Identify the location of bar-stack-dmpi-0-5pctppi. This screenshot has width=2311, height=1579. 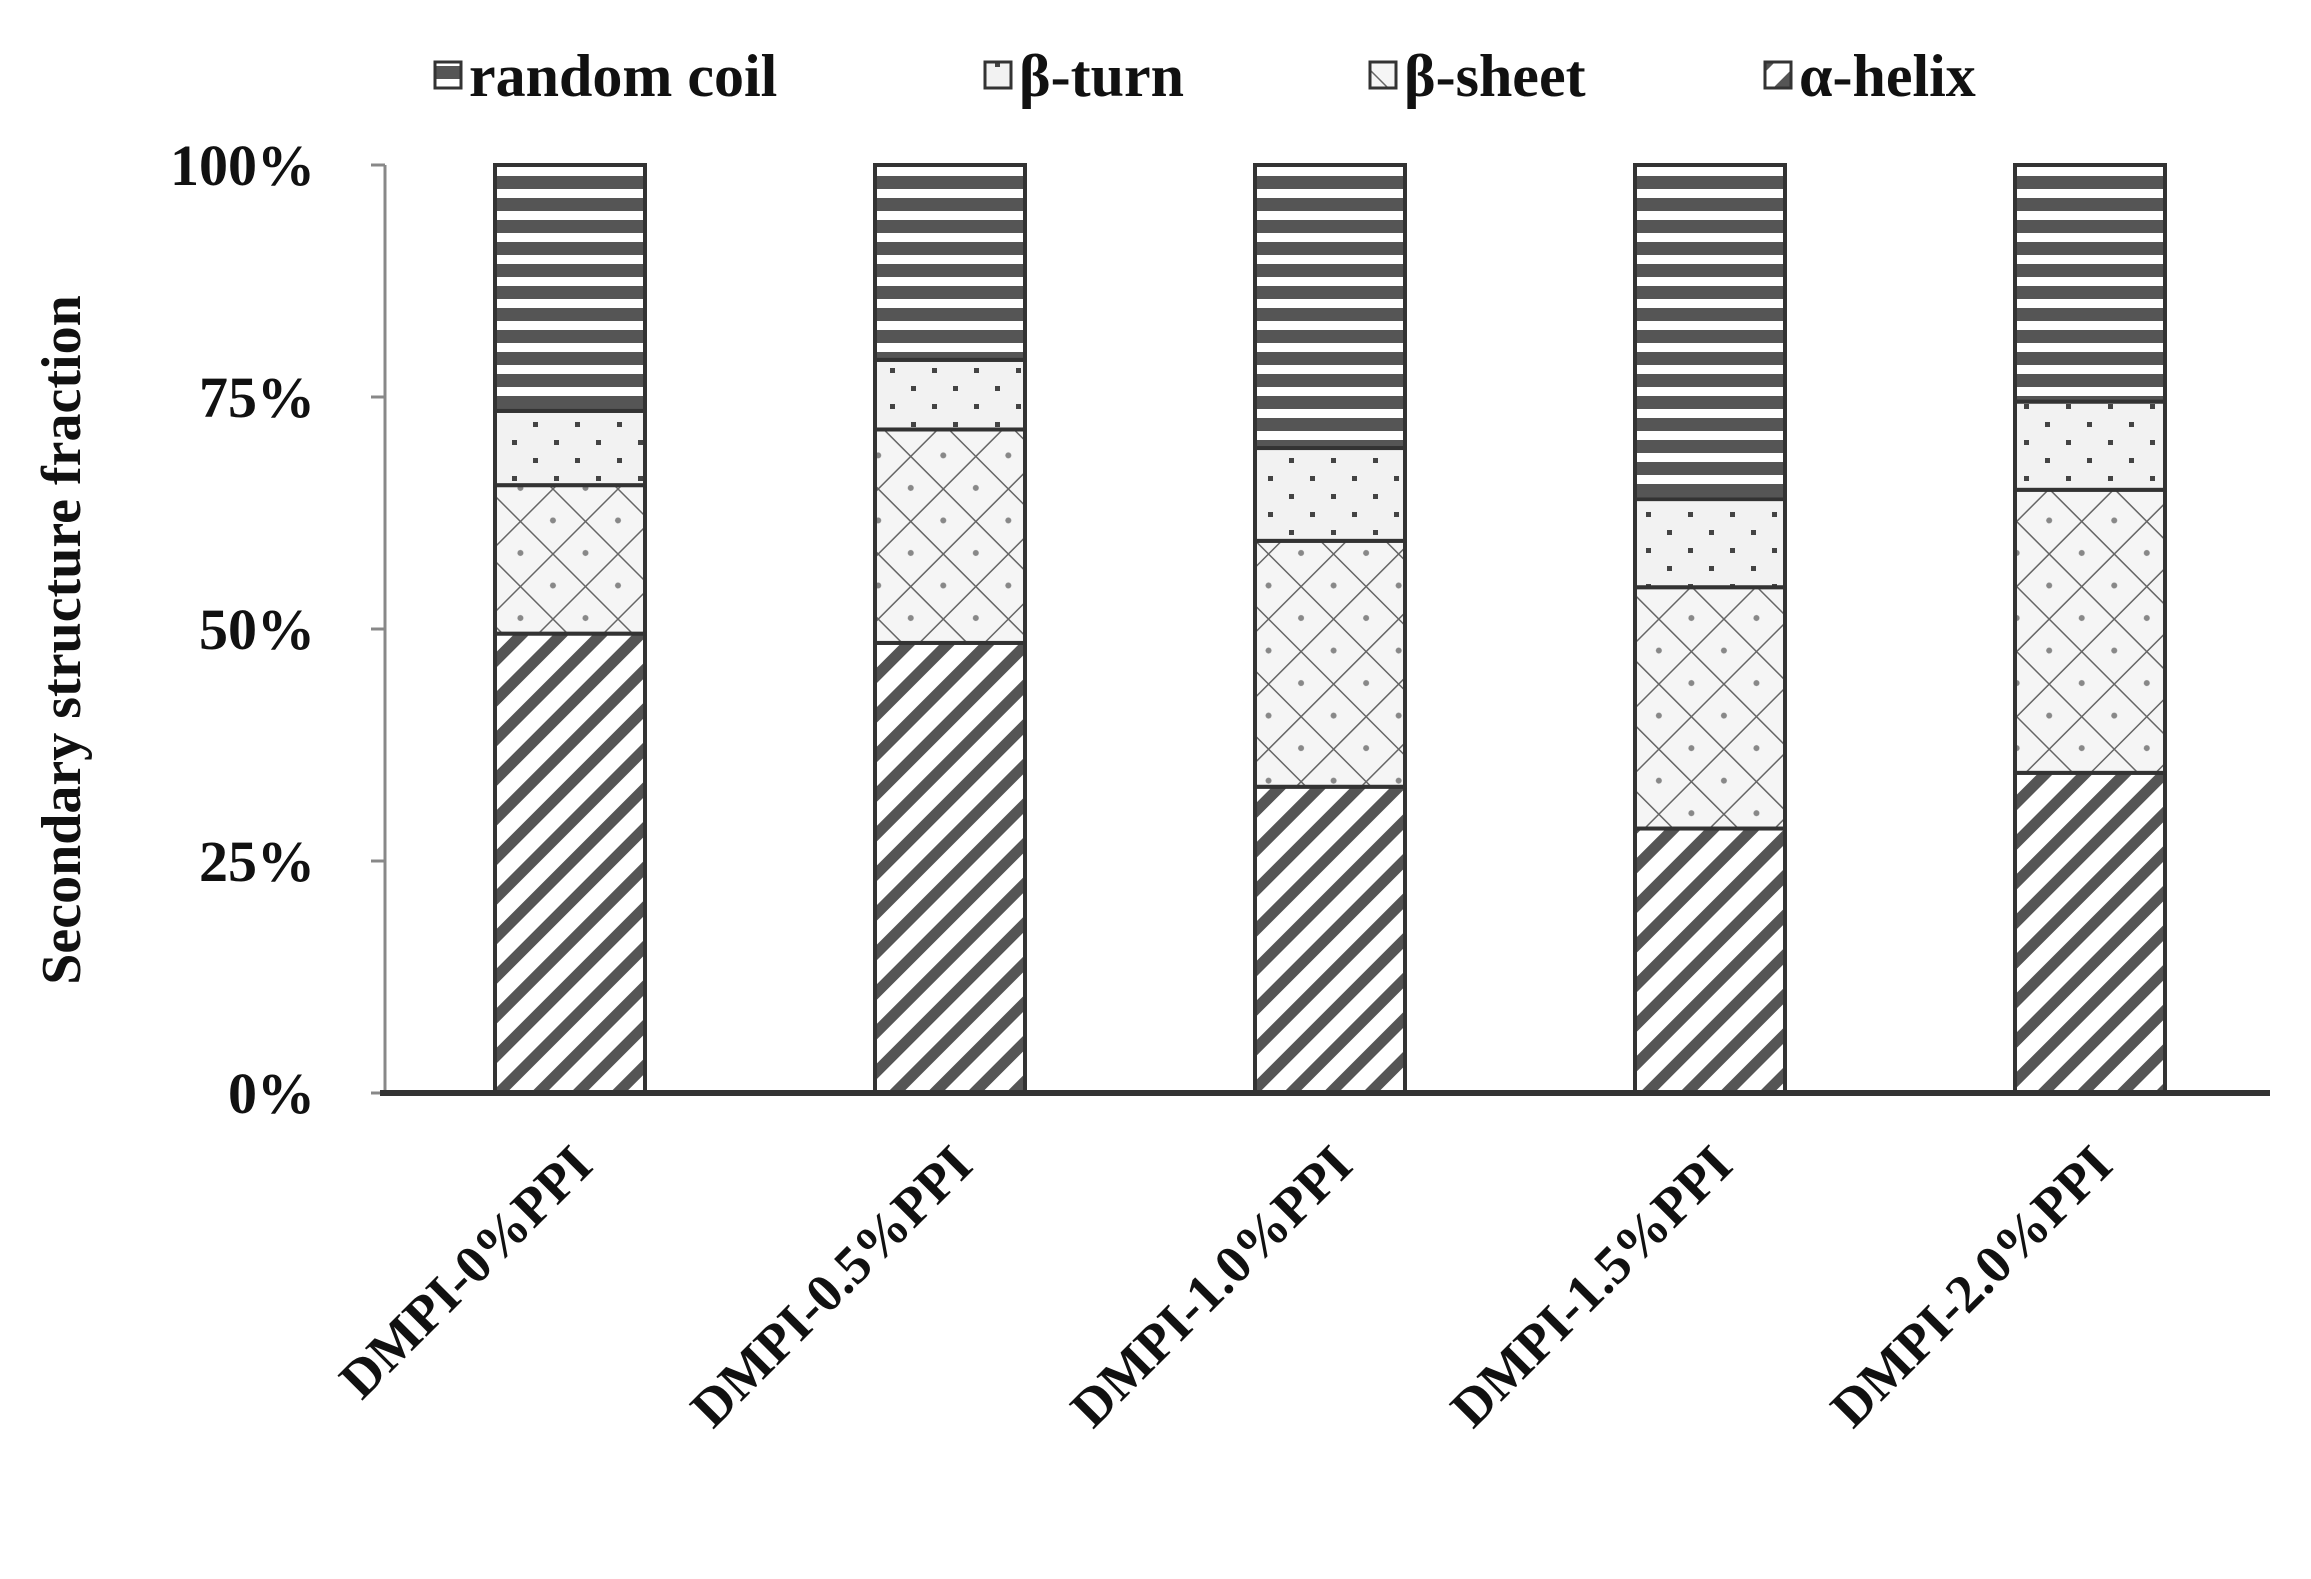
(950, 629).